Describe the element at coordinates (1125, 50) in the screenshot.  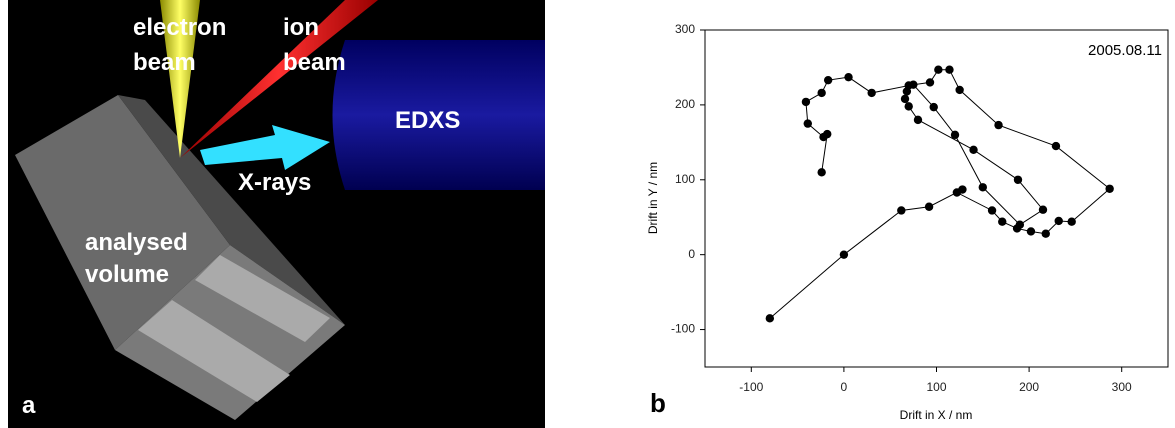
I see `annotation: 2005.08.11` at that location.